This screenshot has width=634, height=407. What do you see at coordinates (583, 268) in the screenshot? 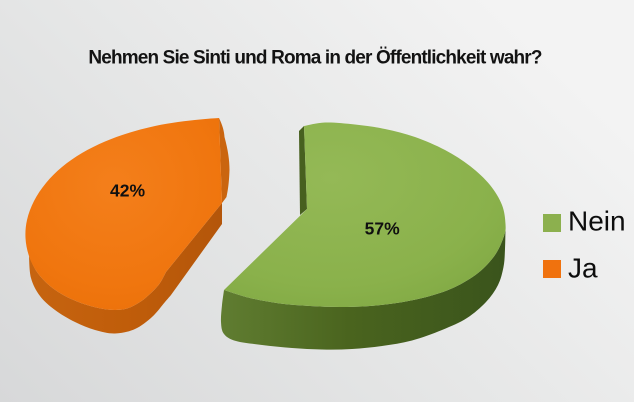
I see `svg-text: Ja` at bounding box center [583, 268].